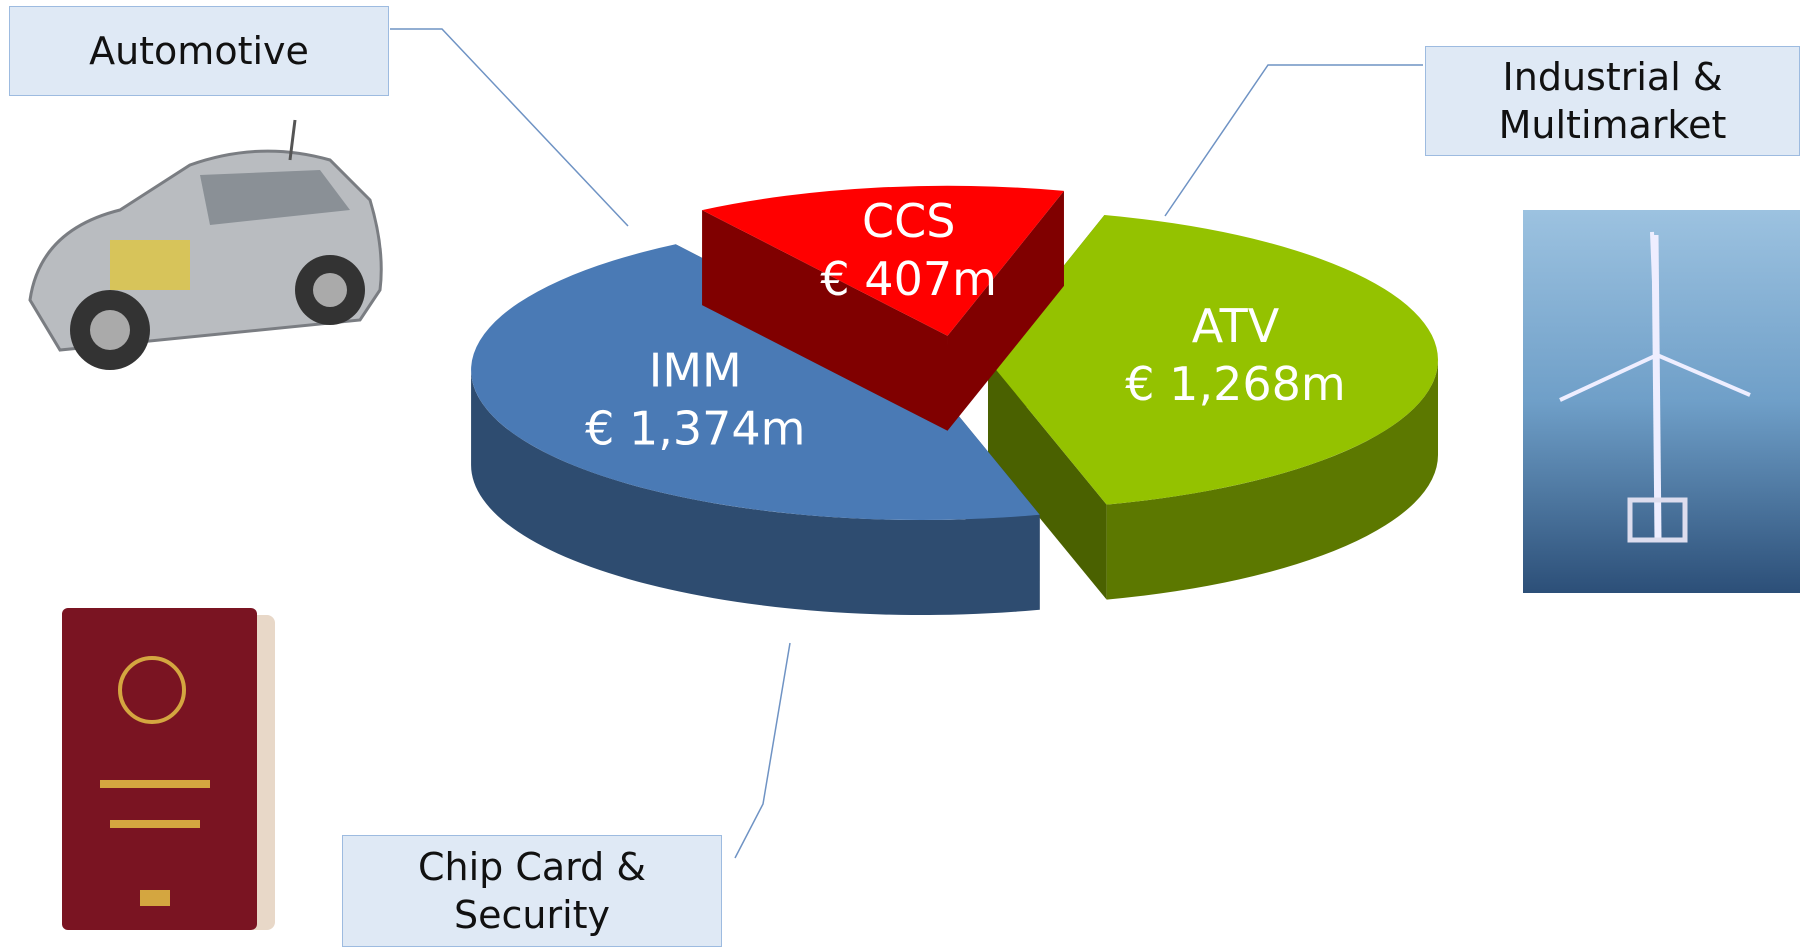 This screenshot has width=1800, height=947. Describe the element at coordinates (695, 428) in the screenshot. I see `value-label: € 1,374m` at that location.